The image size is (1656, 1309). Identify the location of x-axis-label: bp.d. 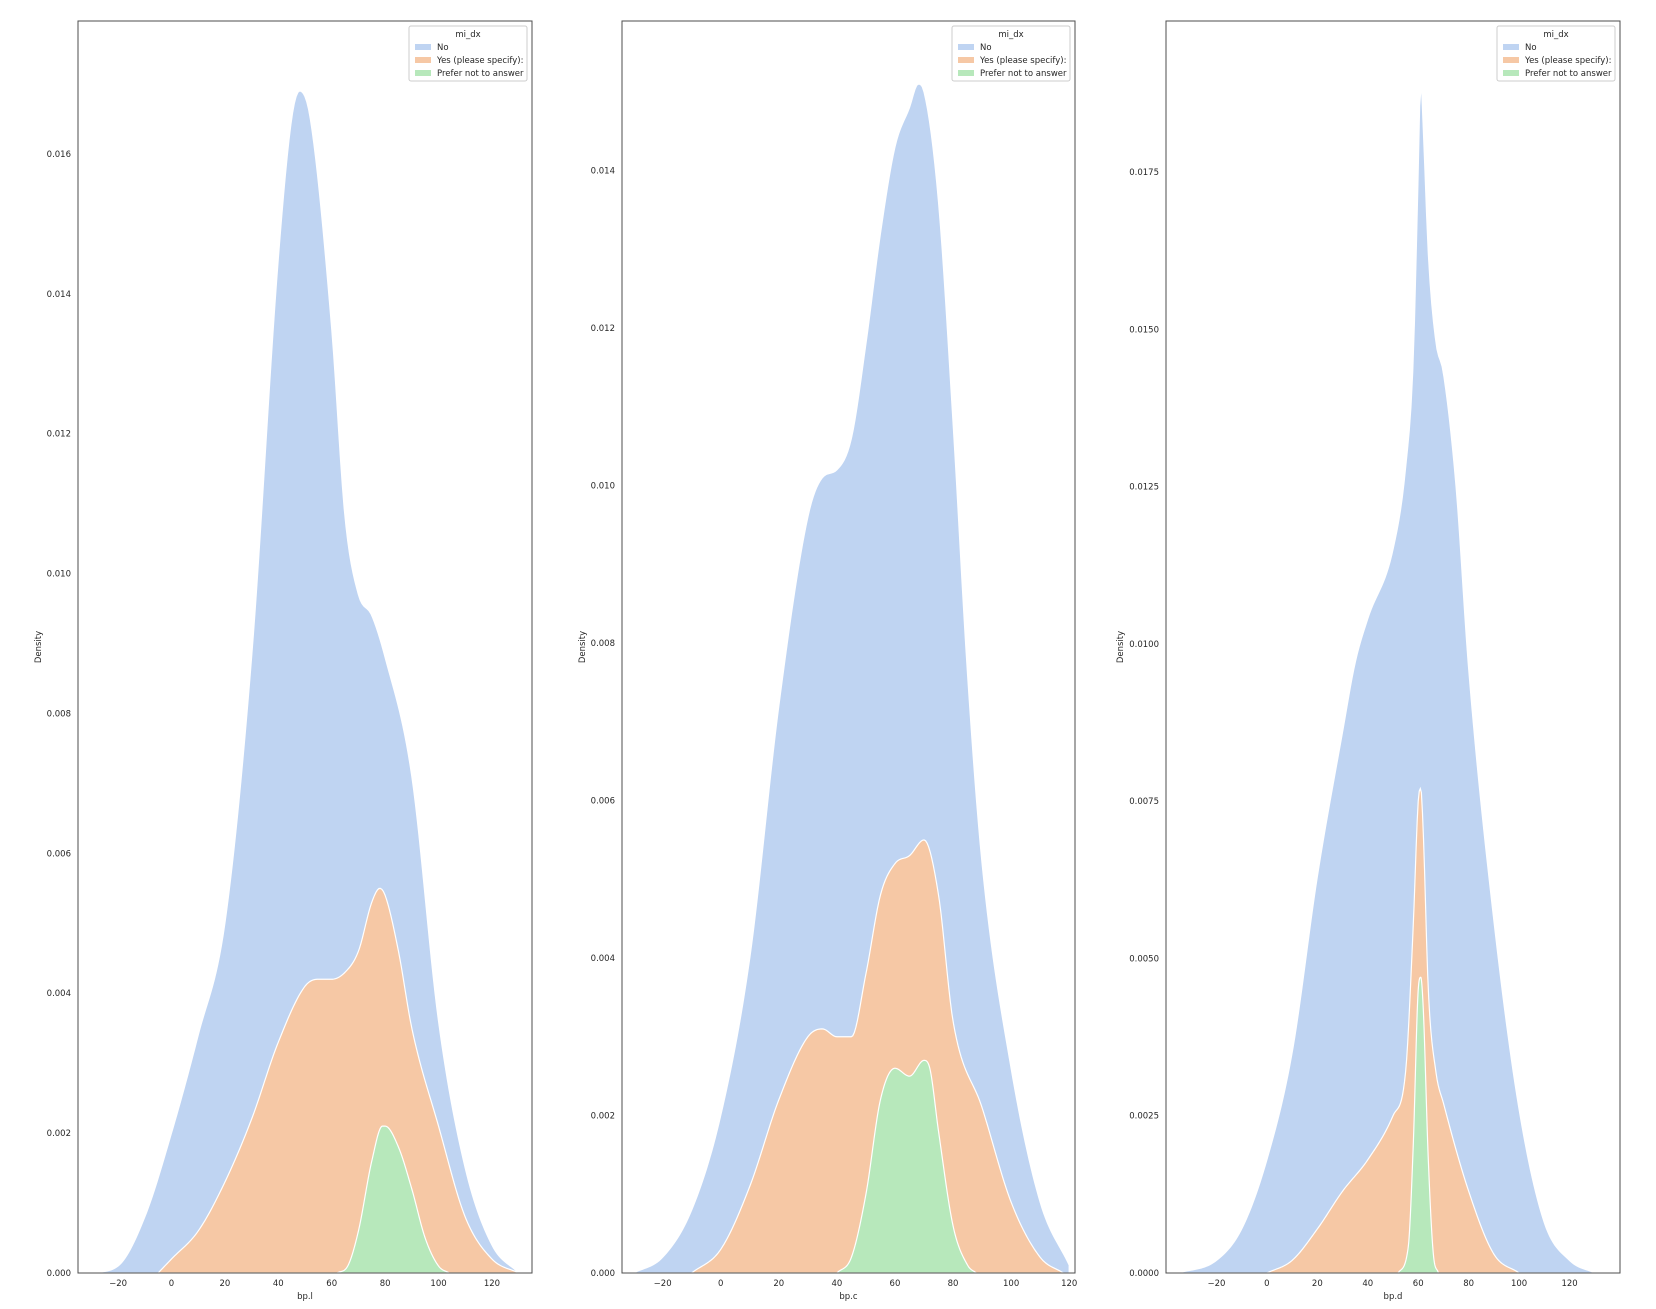
(1393, 1297).